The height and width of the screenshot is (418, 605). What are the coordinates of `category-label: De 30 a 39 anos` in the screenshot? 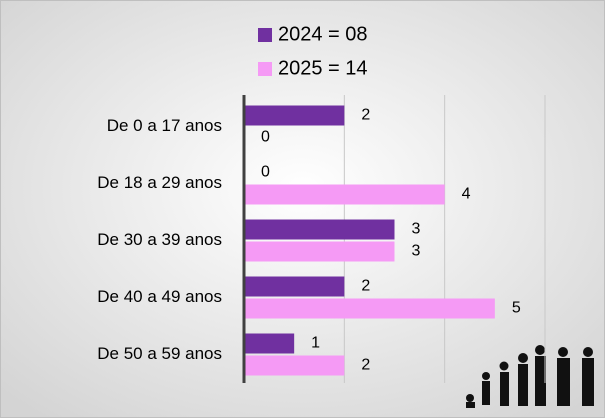 It's located at (159, 239).